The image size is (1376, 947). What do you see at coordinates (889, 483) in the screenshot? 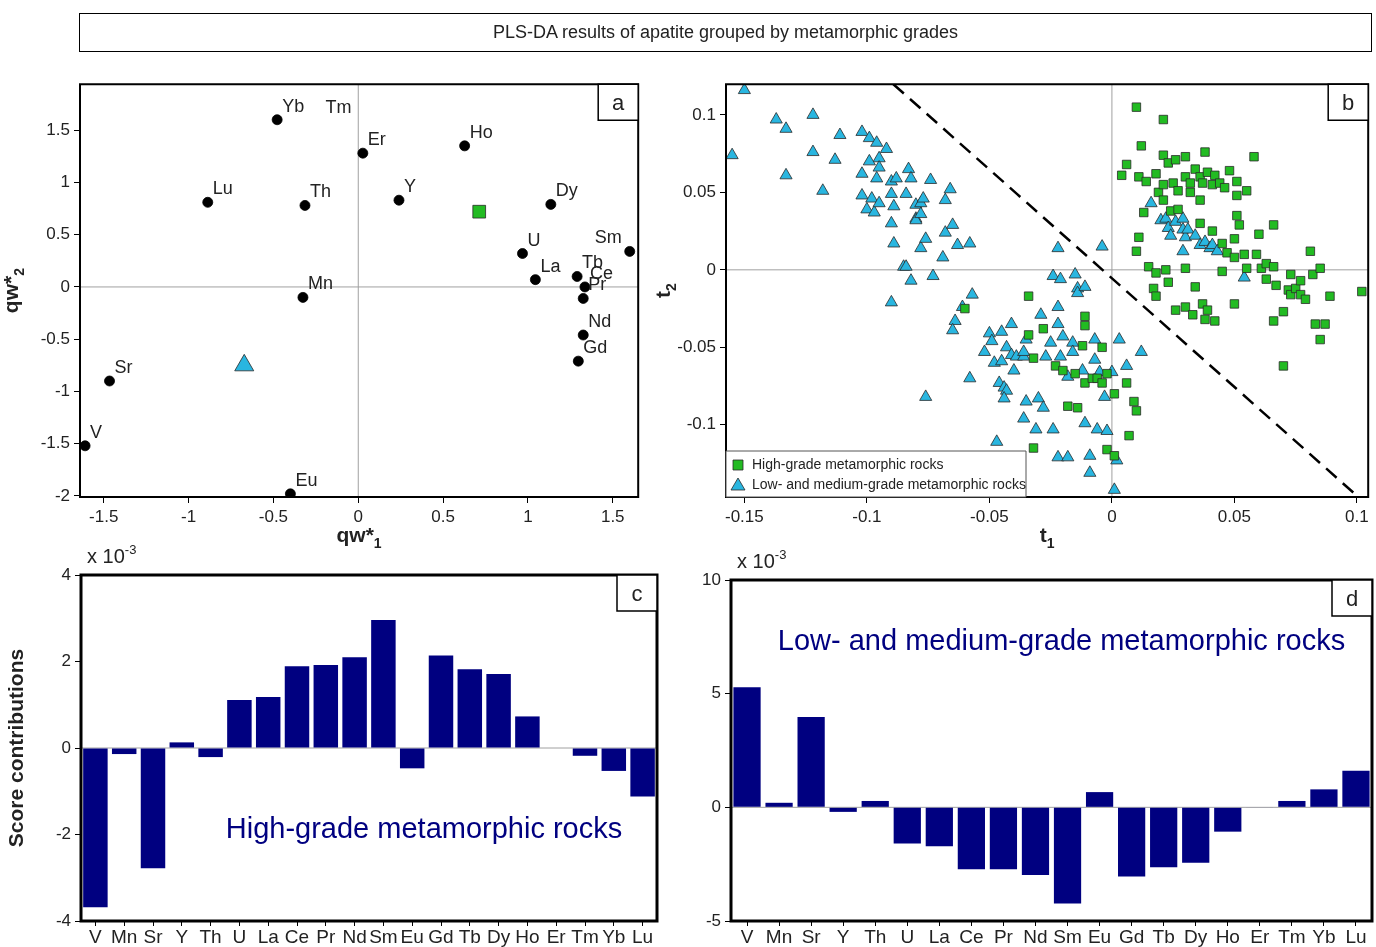
I see `legend-label: Low- and medium-grade metamorphic rocks` at bounding box center [889, 483].